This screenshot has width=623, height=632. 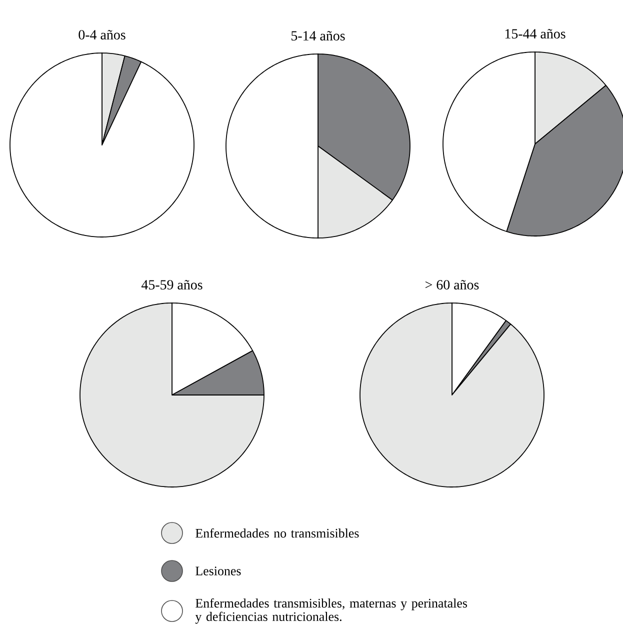 What do you see at coordinates (452, 285) in the screenshot?
I see `chart-title: > 60 años` at bounding box center [452, 285].